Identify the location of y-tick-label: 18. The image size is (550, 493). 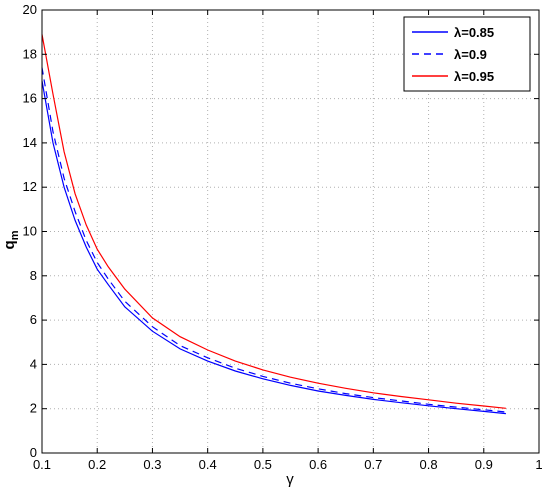
(30, 53).